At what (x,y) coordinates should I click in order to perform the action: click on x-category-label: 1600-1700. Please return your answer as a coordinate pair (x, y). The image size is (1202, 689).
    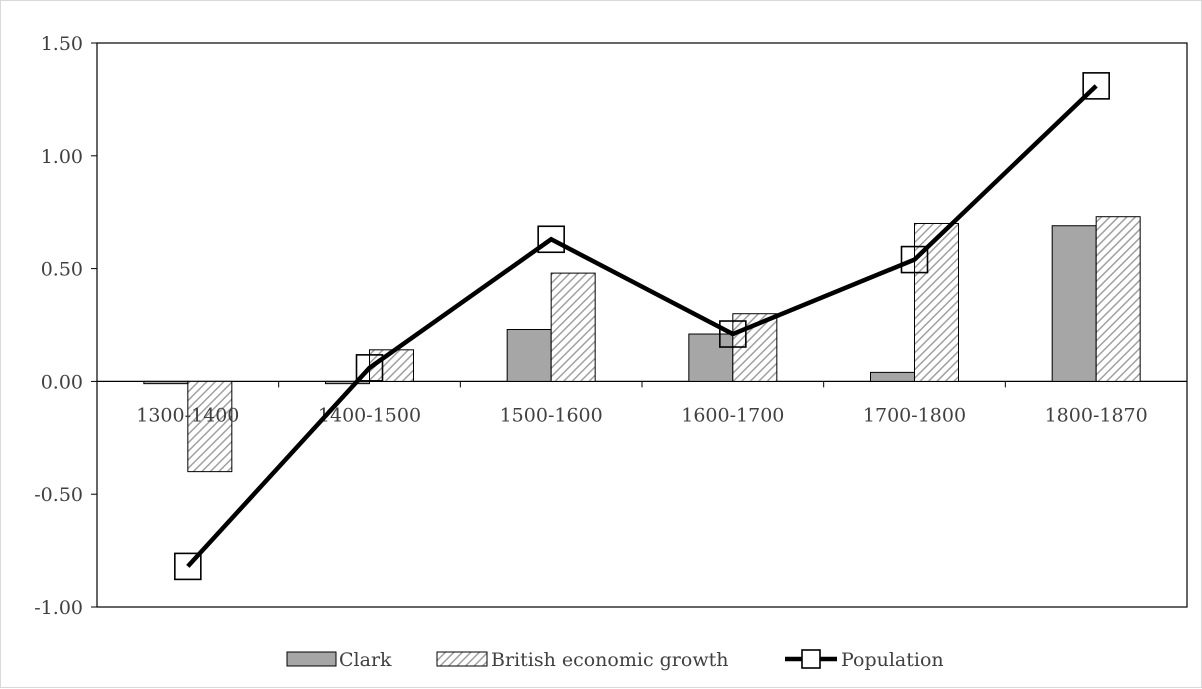
    Looking at the image, I should click on (732, 415).